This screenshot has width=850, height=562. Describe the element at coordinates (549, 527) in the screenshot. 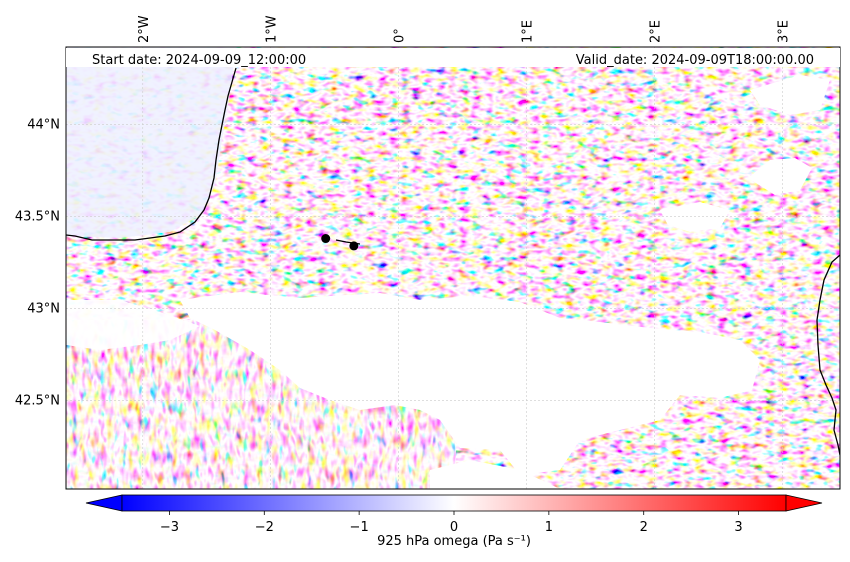

I see `colorbar-tick-label: 1` at that location.